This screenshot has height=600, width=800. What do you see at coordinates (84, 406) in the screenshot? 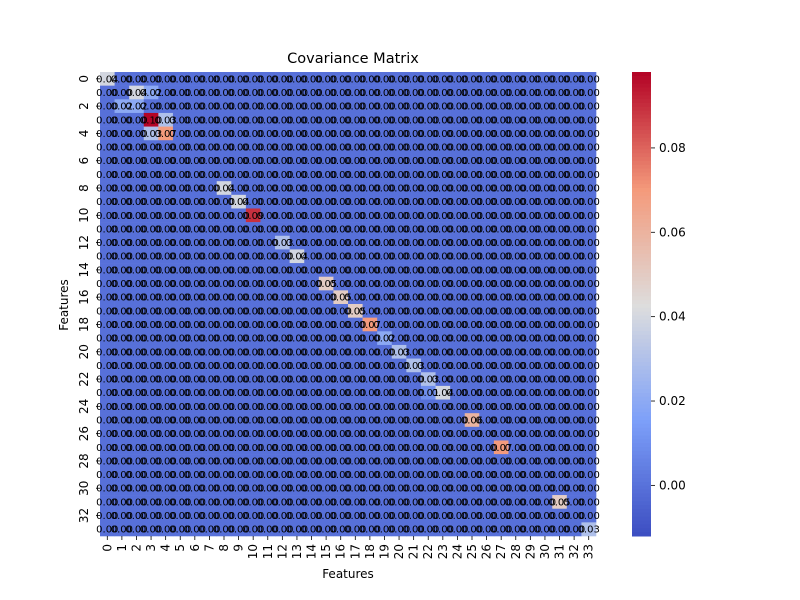
I see `y-tick-label: 24` at bounding box center [84, 406].